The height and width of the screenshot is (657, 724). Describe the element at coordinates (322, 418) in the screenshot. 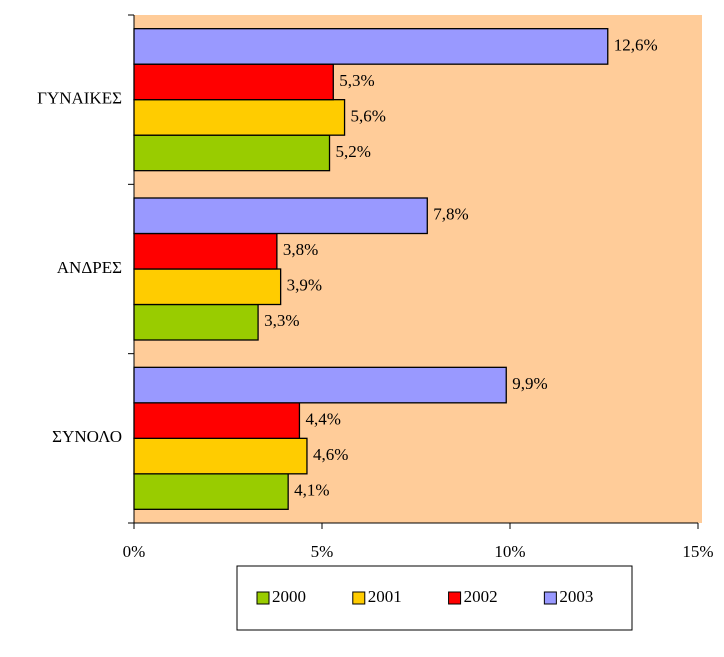

I see `data-label: 4,4%` at that location.